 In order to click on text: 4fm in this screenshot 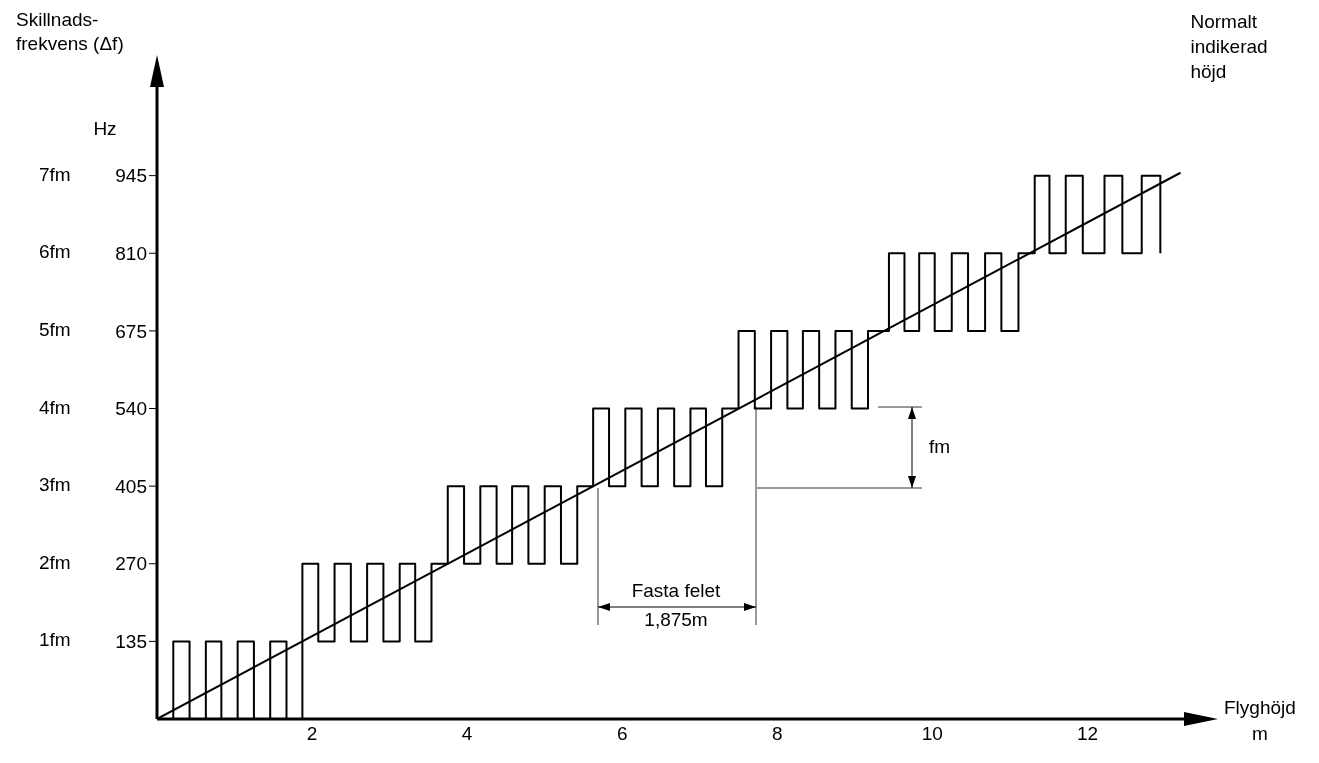, I will do `click(55, 407)`.